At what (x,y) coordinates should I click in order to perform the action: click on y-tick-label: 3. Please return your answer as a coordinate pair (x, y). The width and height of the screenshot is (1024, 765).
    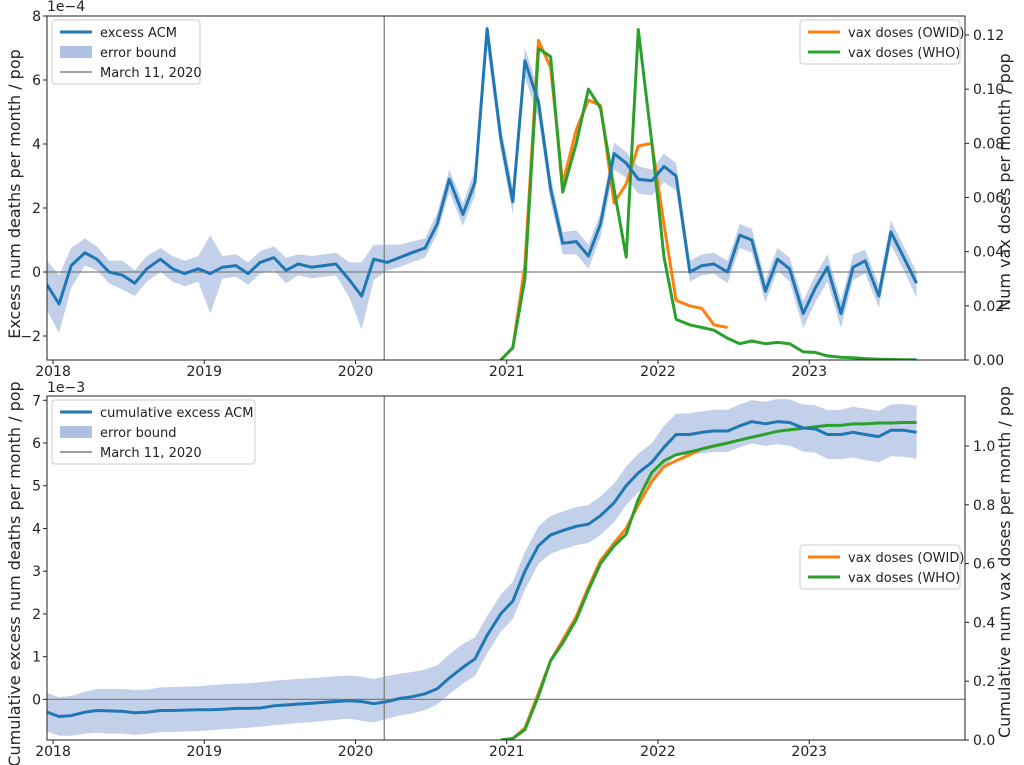
    Looking at the image, I should click on (36, 572).